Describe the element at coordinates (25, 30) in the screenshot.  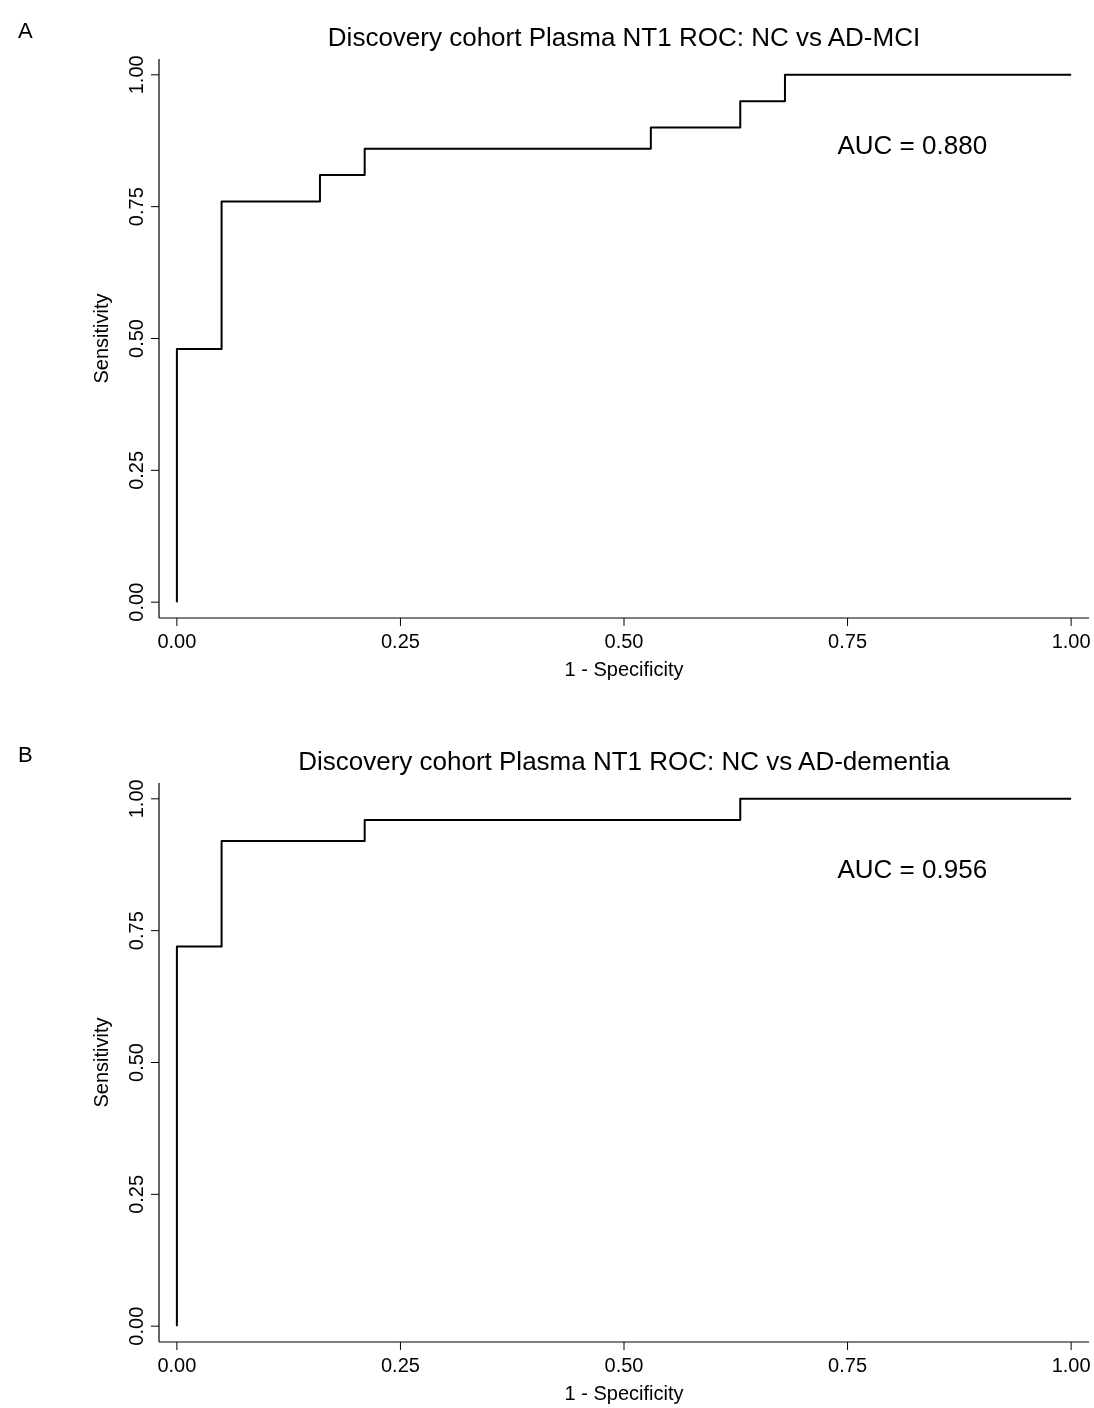
I see `text: A` at that location.